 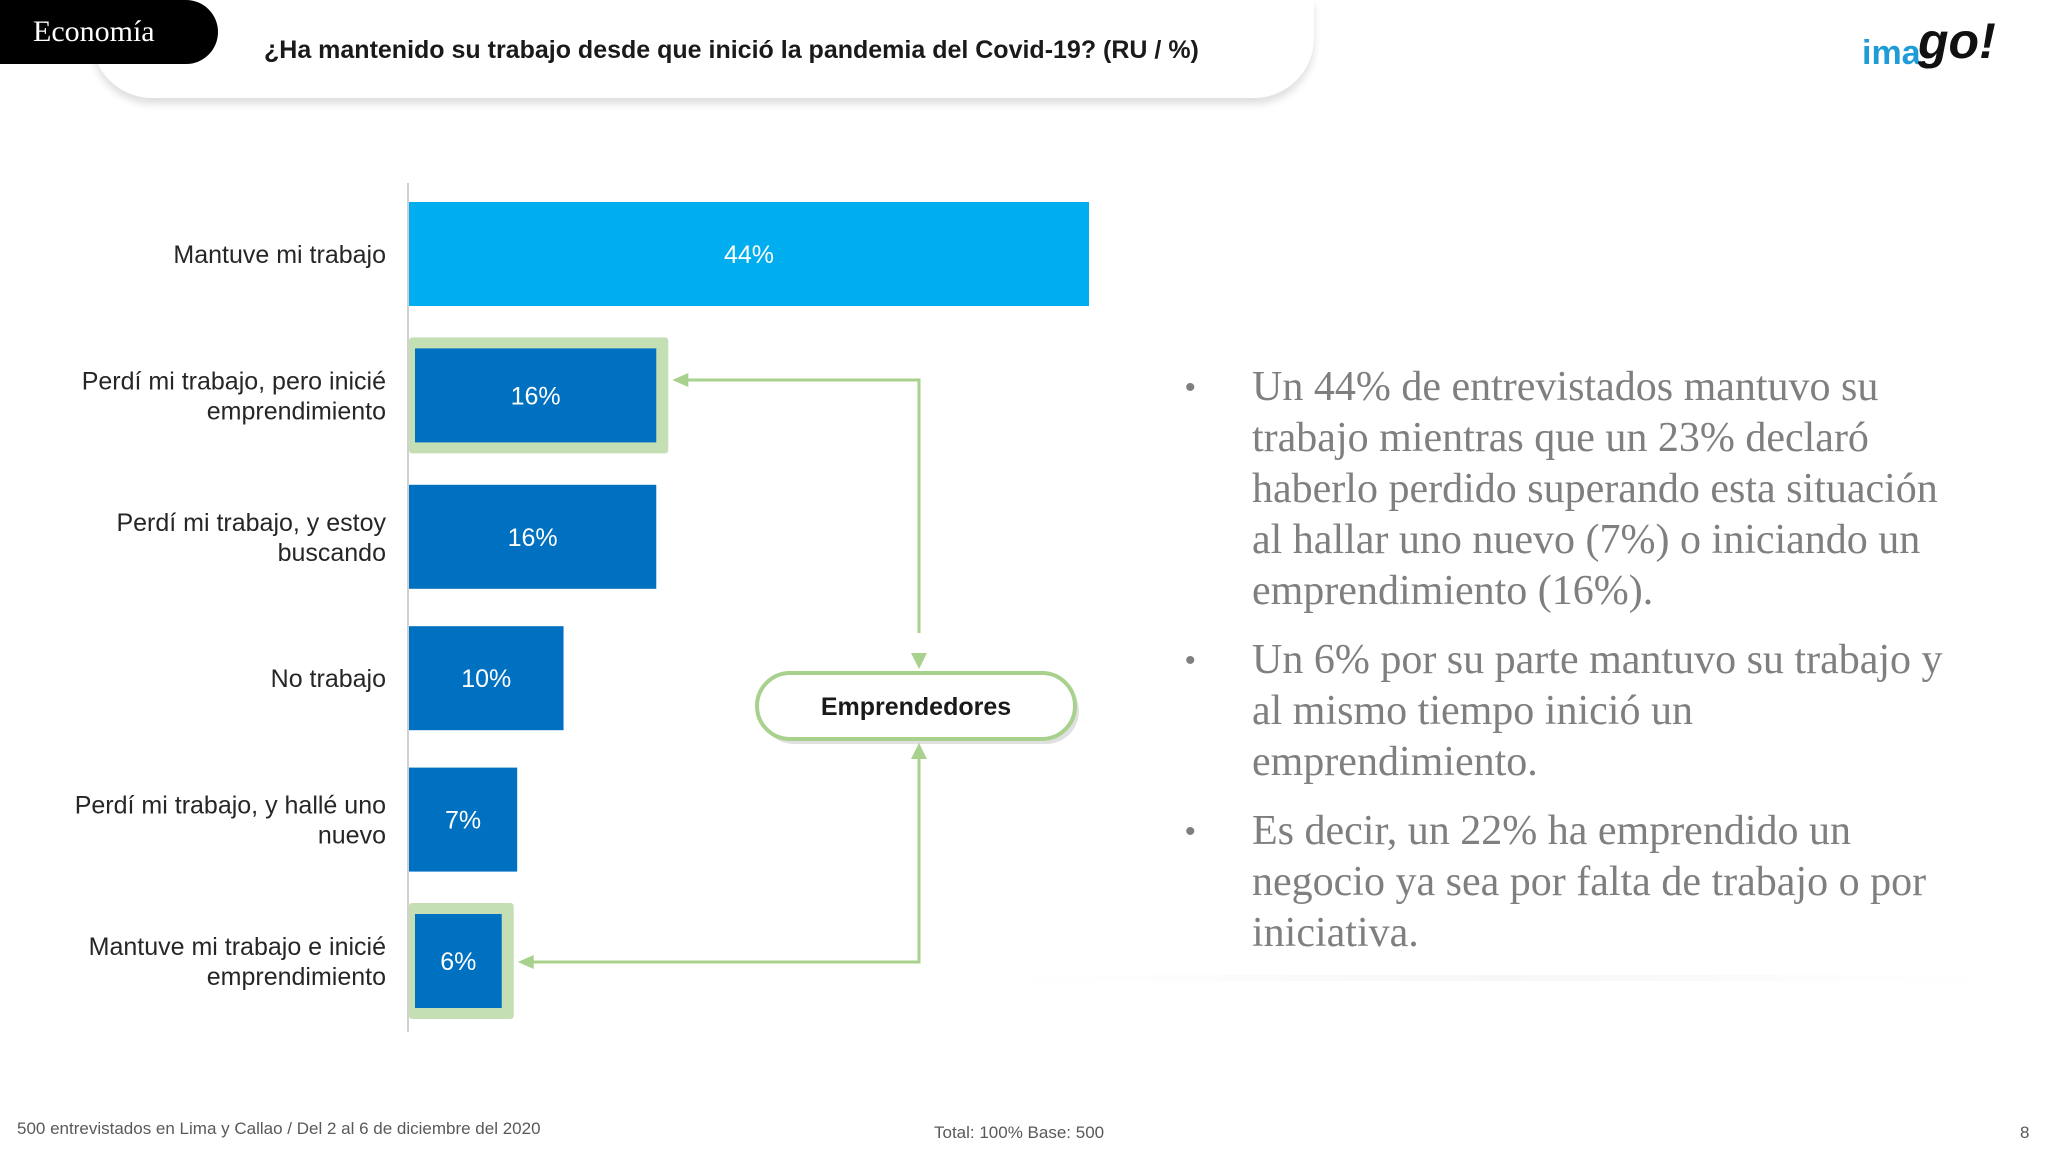 I want to click on logo-text-go: go!, so click(x=1956, y=41).